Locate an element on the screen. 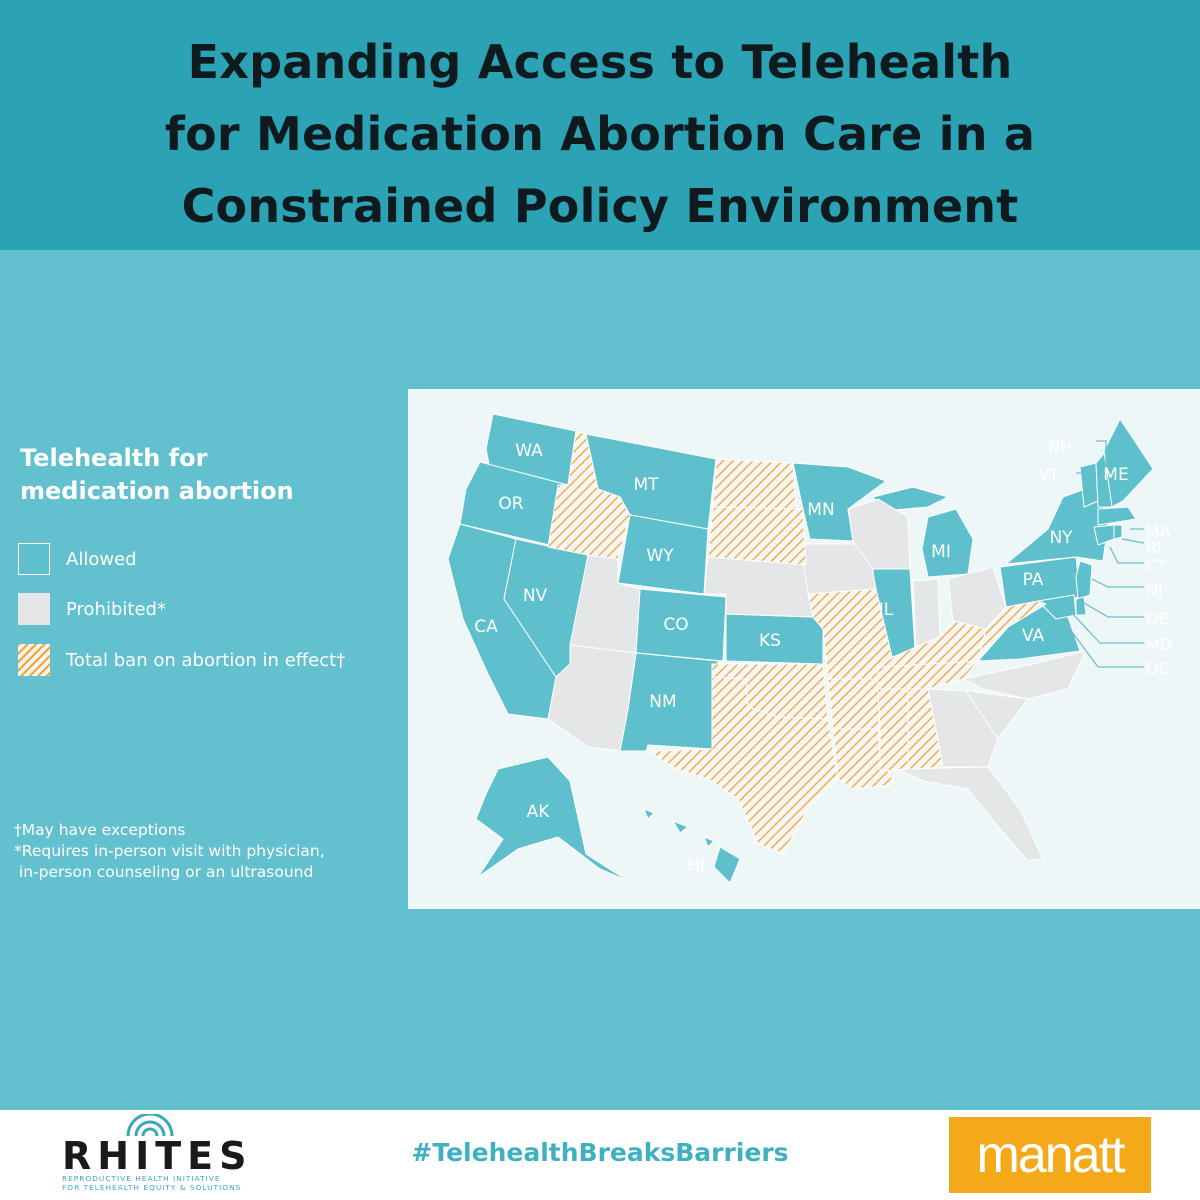 This screenshot has height=1200, width=1200. legend-label-allowed: Allowed is located at coordinates (101, 559).